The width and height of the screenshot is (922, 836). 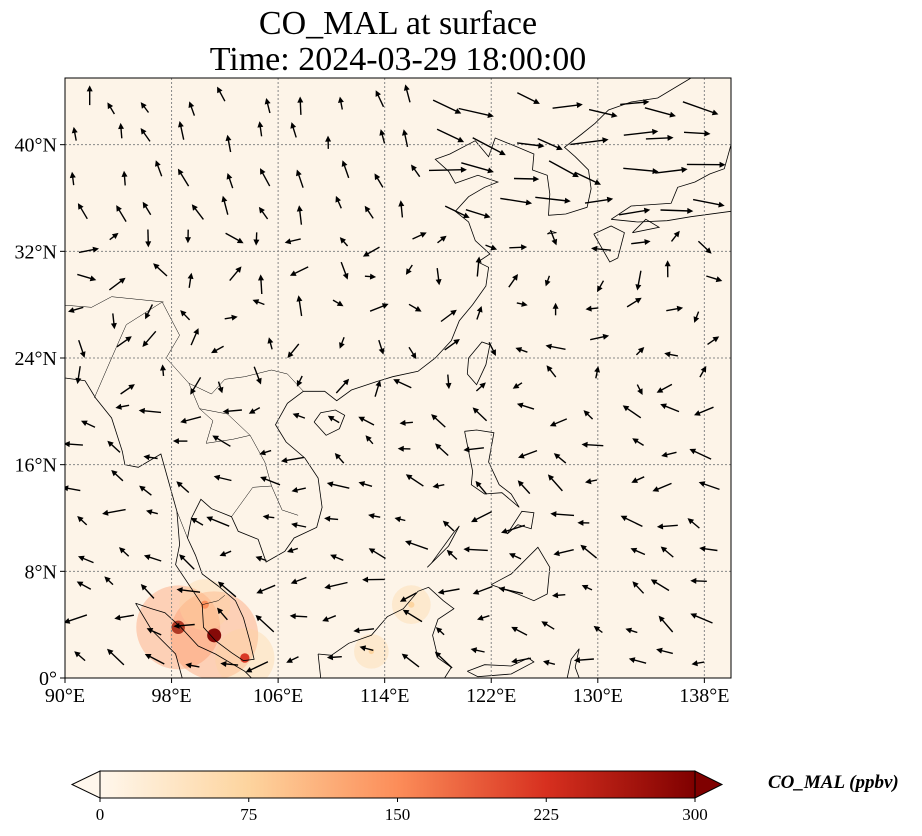 I want to click on colorbar: 0 75 150 225 300, so click(x=397, y=797).